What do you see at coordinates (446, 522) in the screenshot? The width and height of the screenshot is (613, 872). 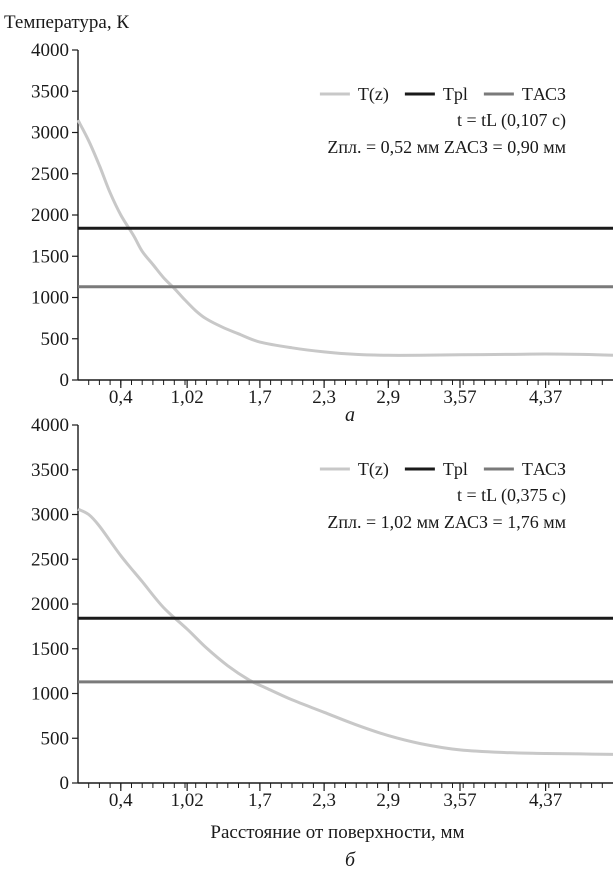 I see `annotation-2: Zпл. = 1,02 мм ZАСЗ = 1,76 мм` at bounding box center [446, 522].